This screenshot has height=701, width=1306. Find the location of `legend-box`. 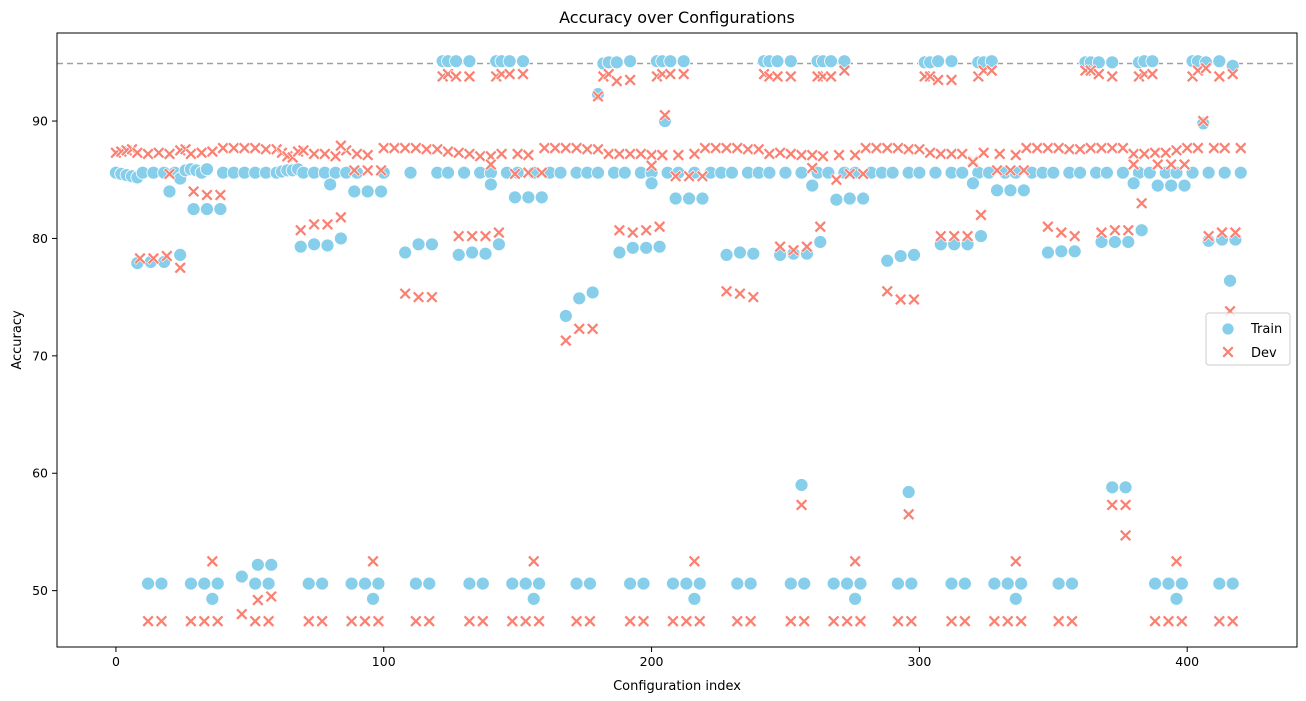

legend-box is located at coordinates (1248, 339).